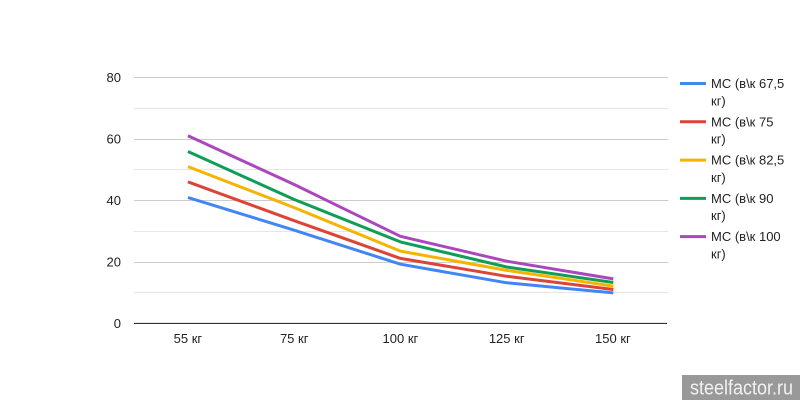 The height and width of the screenshot is (400, 800). Describe the element at coordinates (114, 139) in the screenshot. I see `svg-text: 60` at that location.